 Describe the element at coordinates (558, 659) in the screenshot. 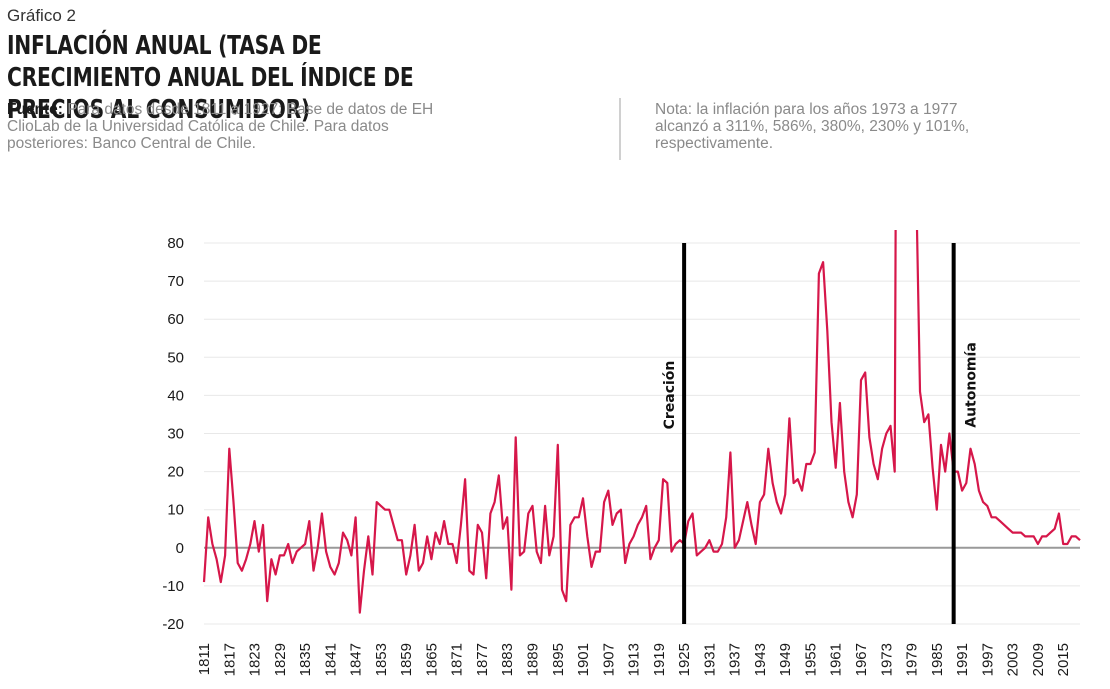

I see `x-tick-label: 1895` at that location.